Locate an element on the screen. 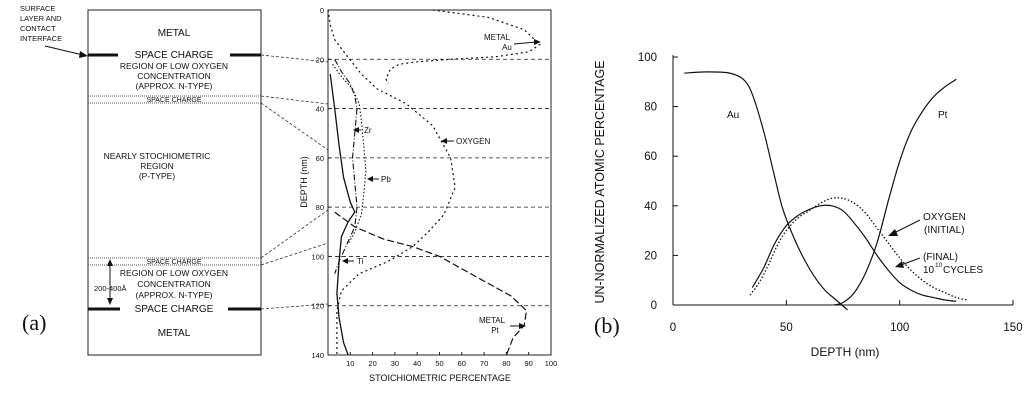 This screenshot has width=1027, height=412. annotation-ti-arrowhead is located at coordinates (345, 261).